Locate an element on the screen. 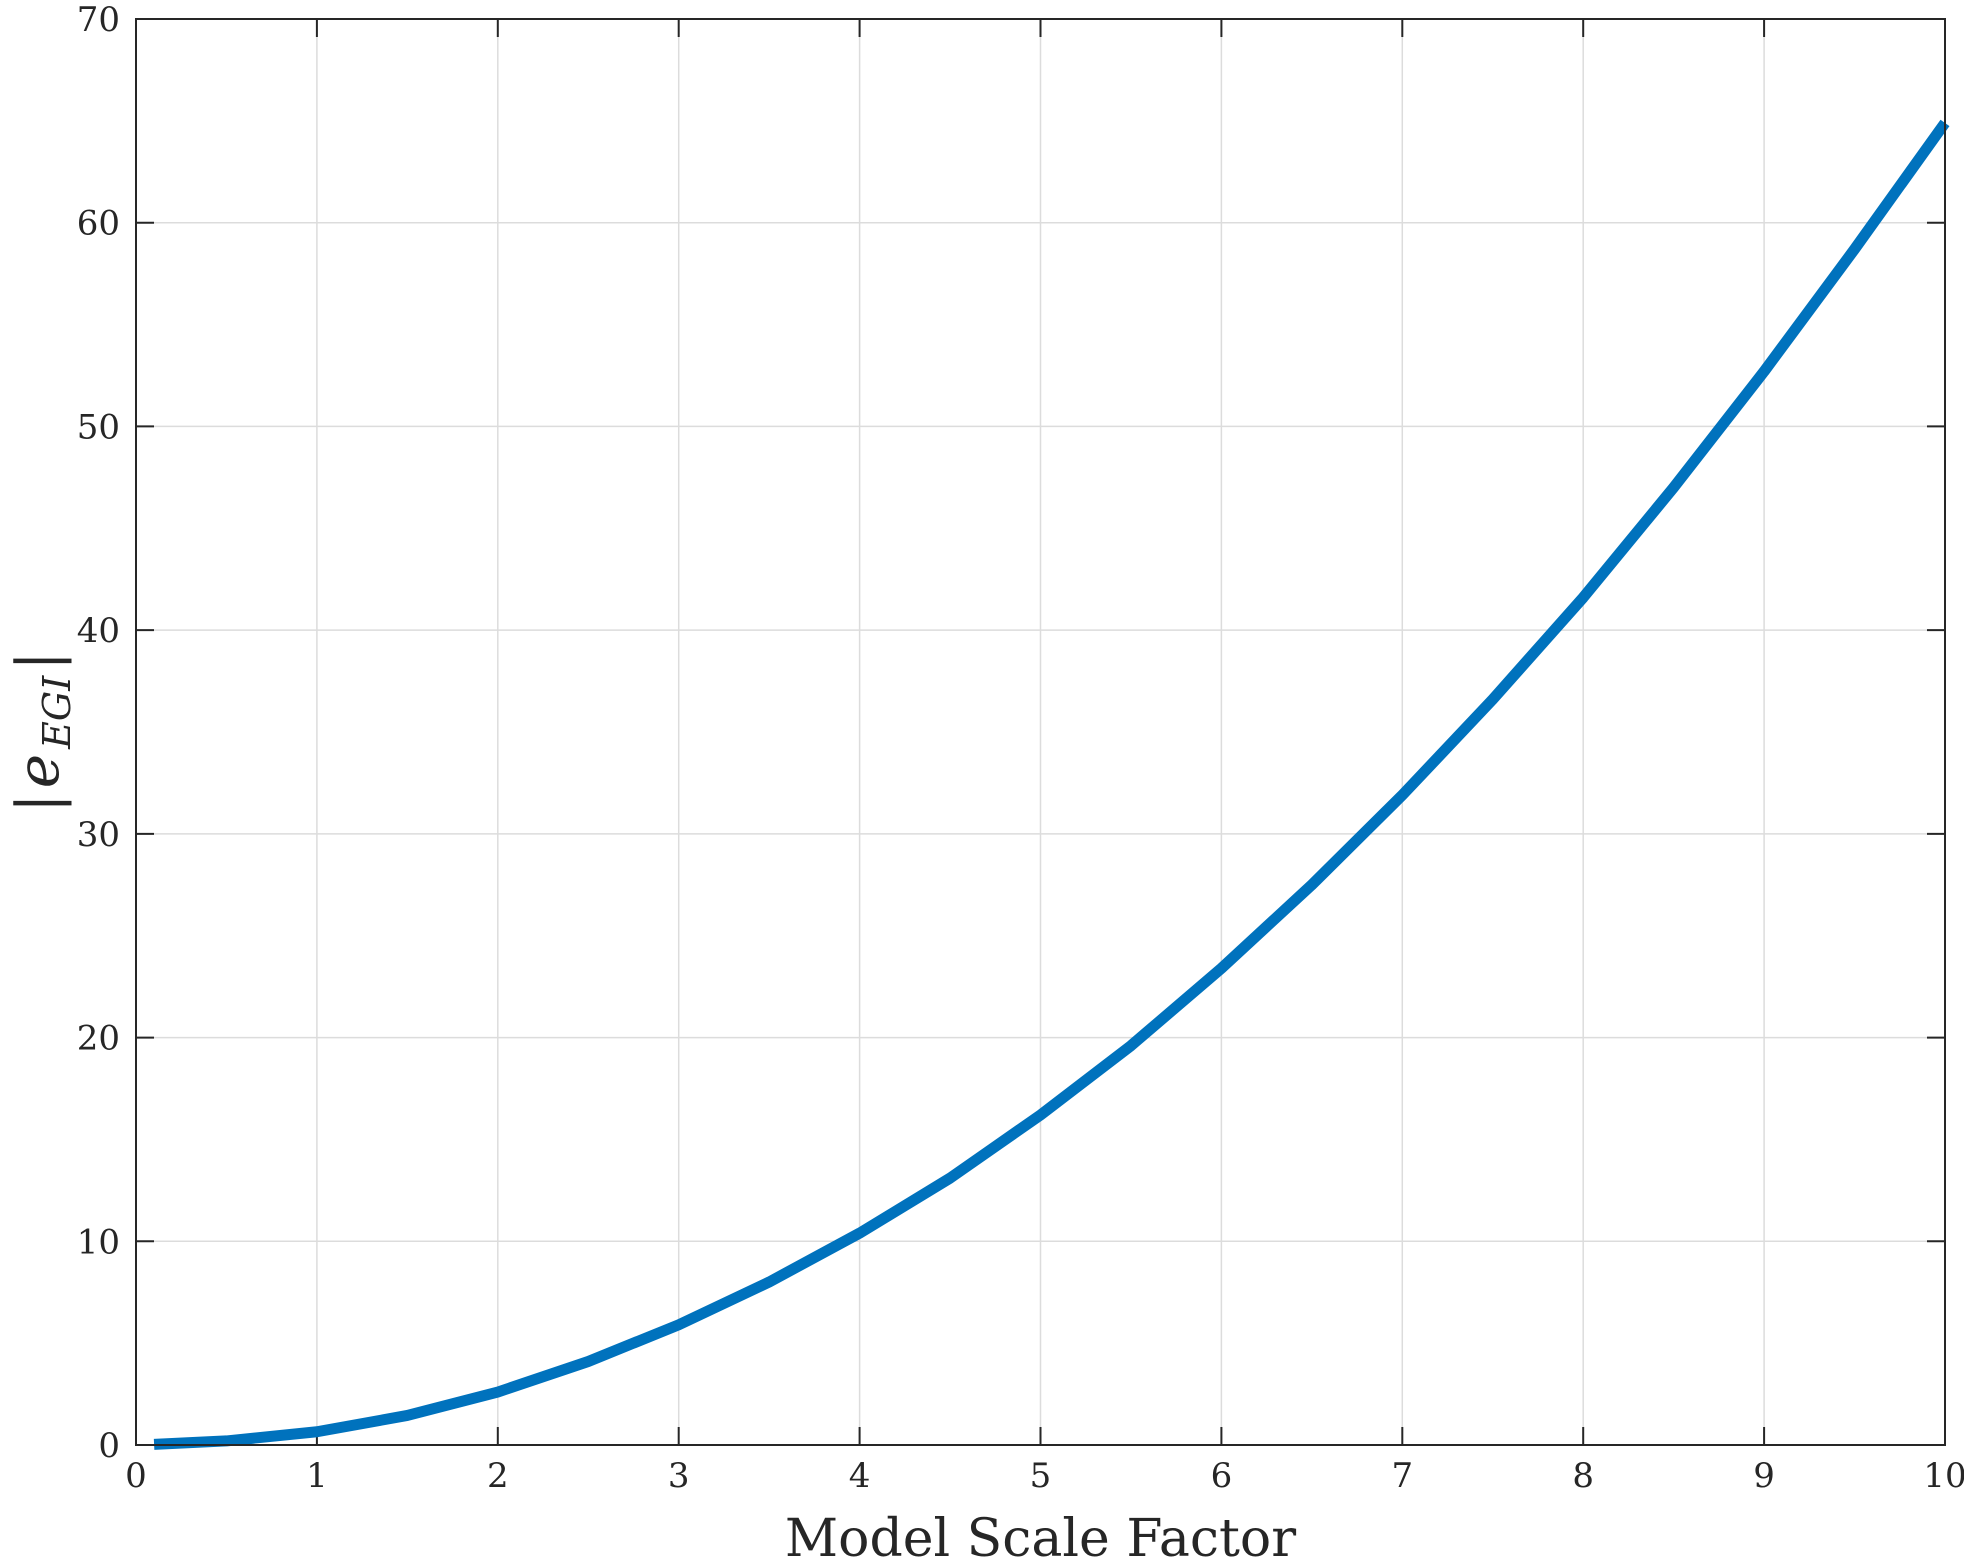 The height and width of the screenshot is (1567, 1964). x-tick-label: 5 is located at coordinates (1041, 1476).